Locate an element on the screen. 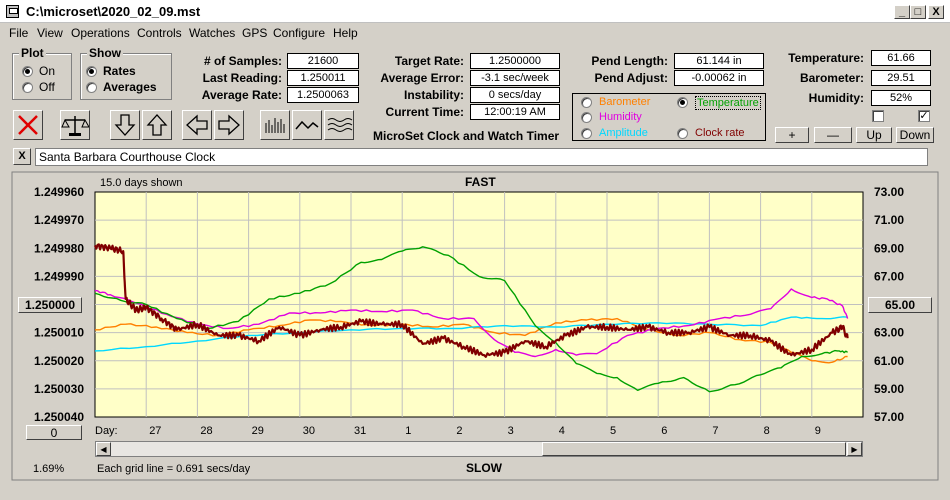 The width and height of the screenshot is (950, 500). close-button: X is located at coordinates (936, 12).